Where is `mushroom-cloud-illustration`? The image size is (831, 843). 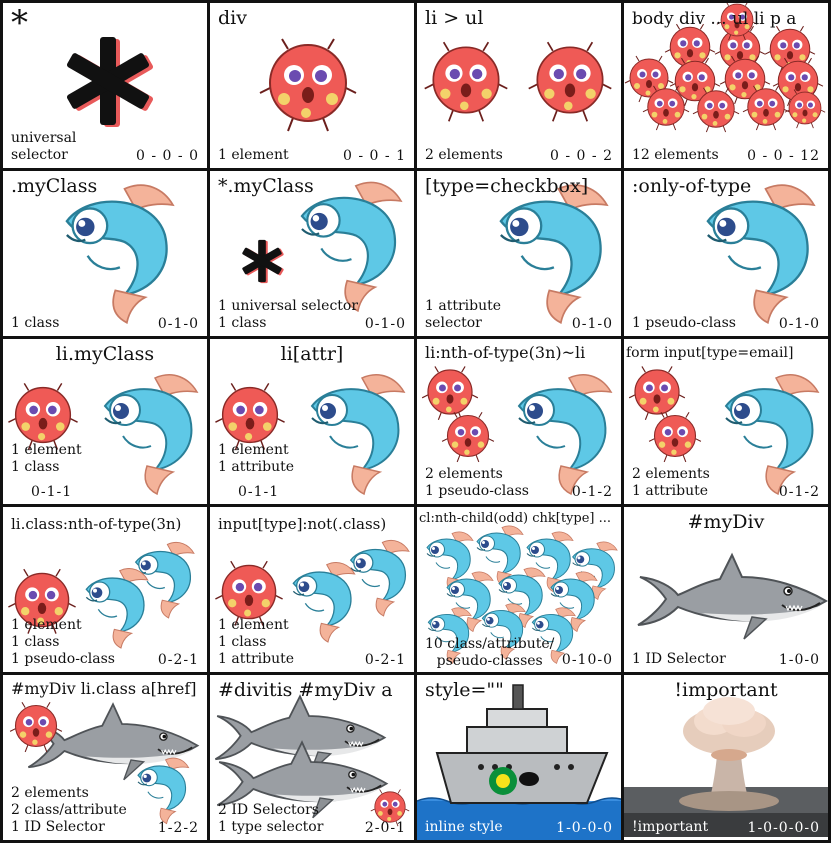 mushroom-cloud-illustration is located at coordinates (726, 767).